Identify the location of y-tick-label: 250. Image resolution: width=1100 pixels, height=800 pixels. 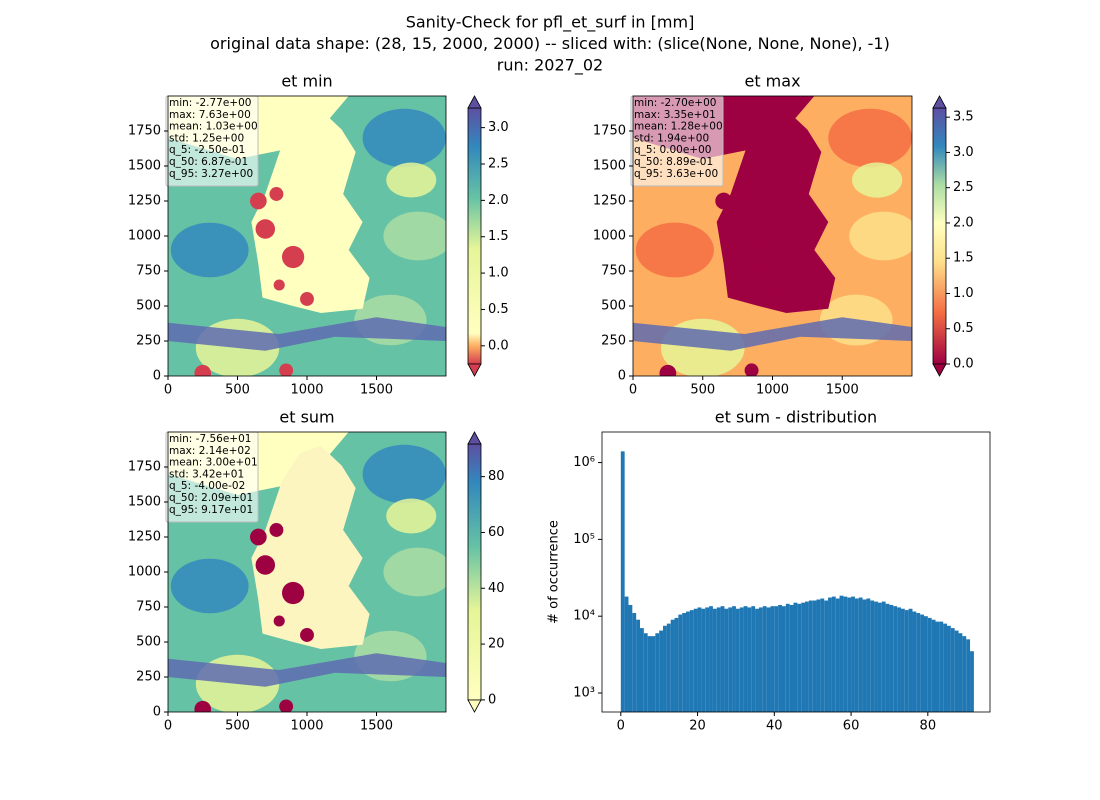
(148, 677).